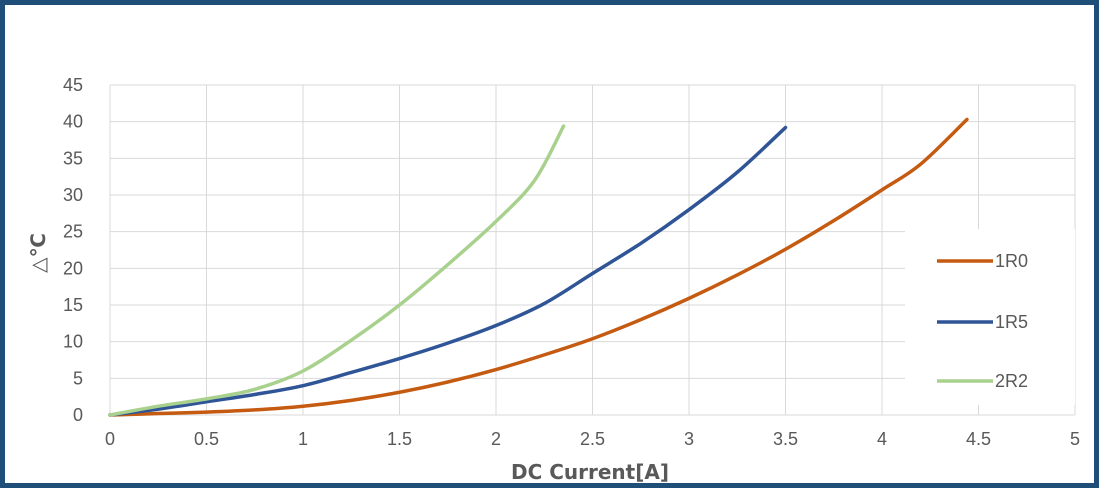 The height and width of the screenshot is (493, 1099). Describe the element at coordinates (1011, 322) in the screenshot. I see `legend-label-1r5: 1R5` at that location.